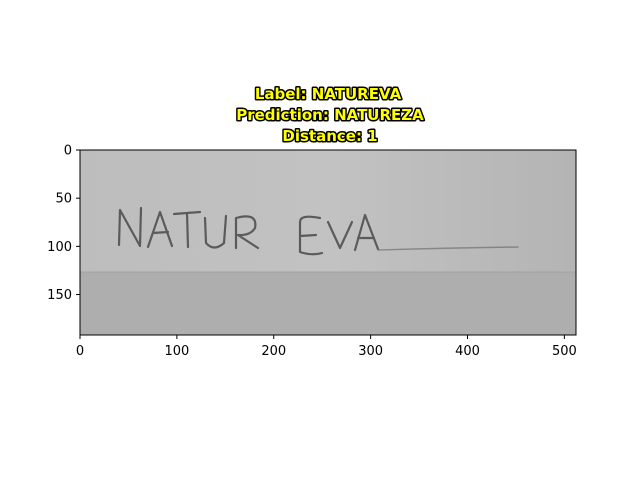  Describe the element at coordinates (564, 351) in the screenshot. I see `x-tick-label: 500` at that location.